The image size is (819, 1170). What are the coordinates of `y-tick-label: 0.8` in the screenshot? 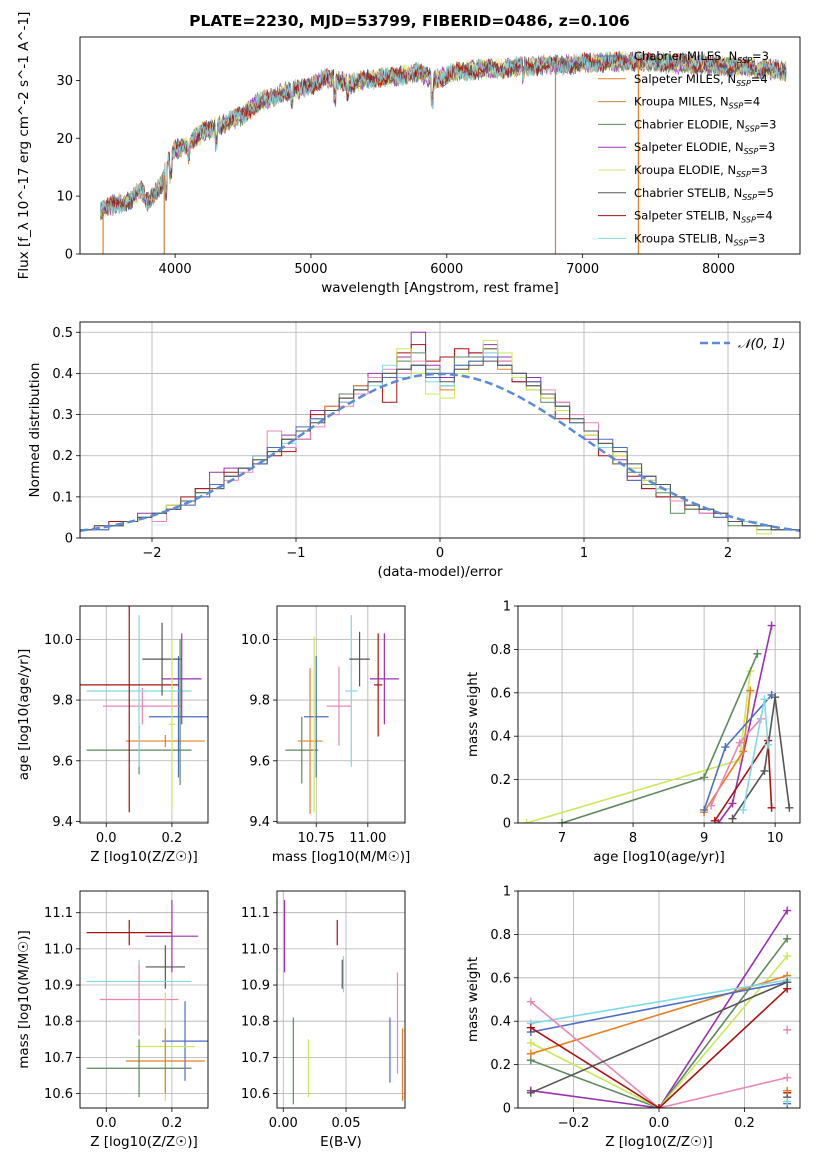 It's located at (500, 650).